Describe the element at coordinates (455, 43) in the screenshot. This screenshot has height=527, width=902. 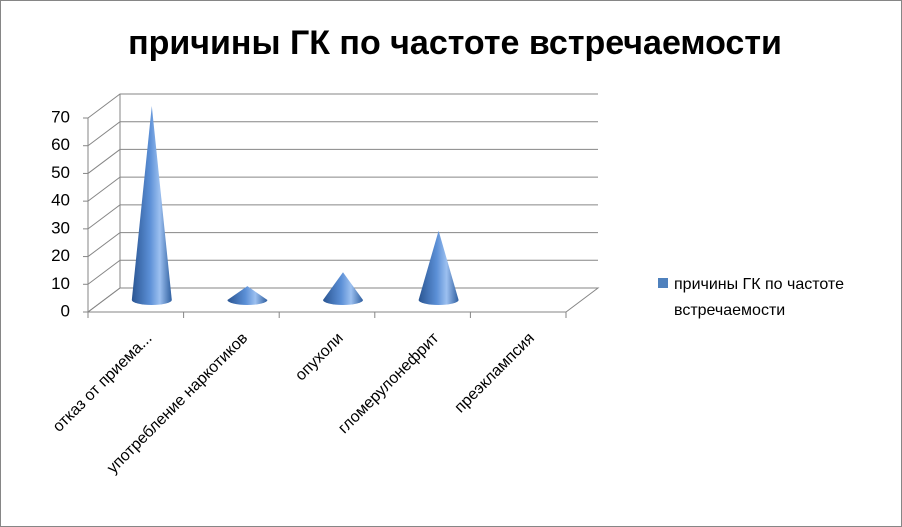
I see `chart-title: причины ГК по частоте встречаемости` at that location.